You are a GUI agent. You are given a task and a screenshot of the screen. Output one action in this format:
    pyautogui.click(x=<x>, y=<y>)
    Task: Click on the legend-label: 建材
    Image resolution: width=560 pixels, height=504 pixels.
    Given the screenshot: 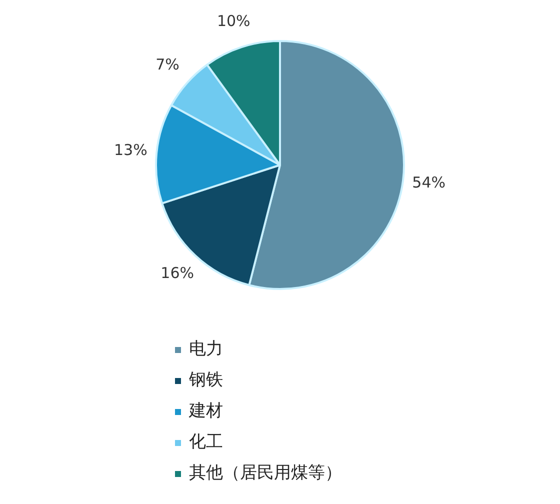 What is the action you would take?
    pyautogui.click(x=206, y=411)
    